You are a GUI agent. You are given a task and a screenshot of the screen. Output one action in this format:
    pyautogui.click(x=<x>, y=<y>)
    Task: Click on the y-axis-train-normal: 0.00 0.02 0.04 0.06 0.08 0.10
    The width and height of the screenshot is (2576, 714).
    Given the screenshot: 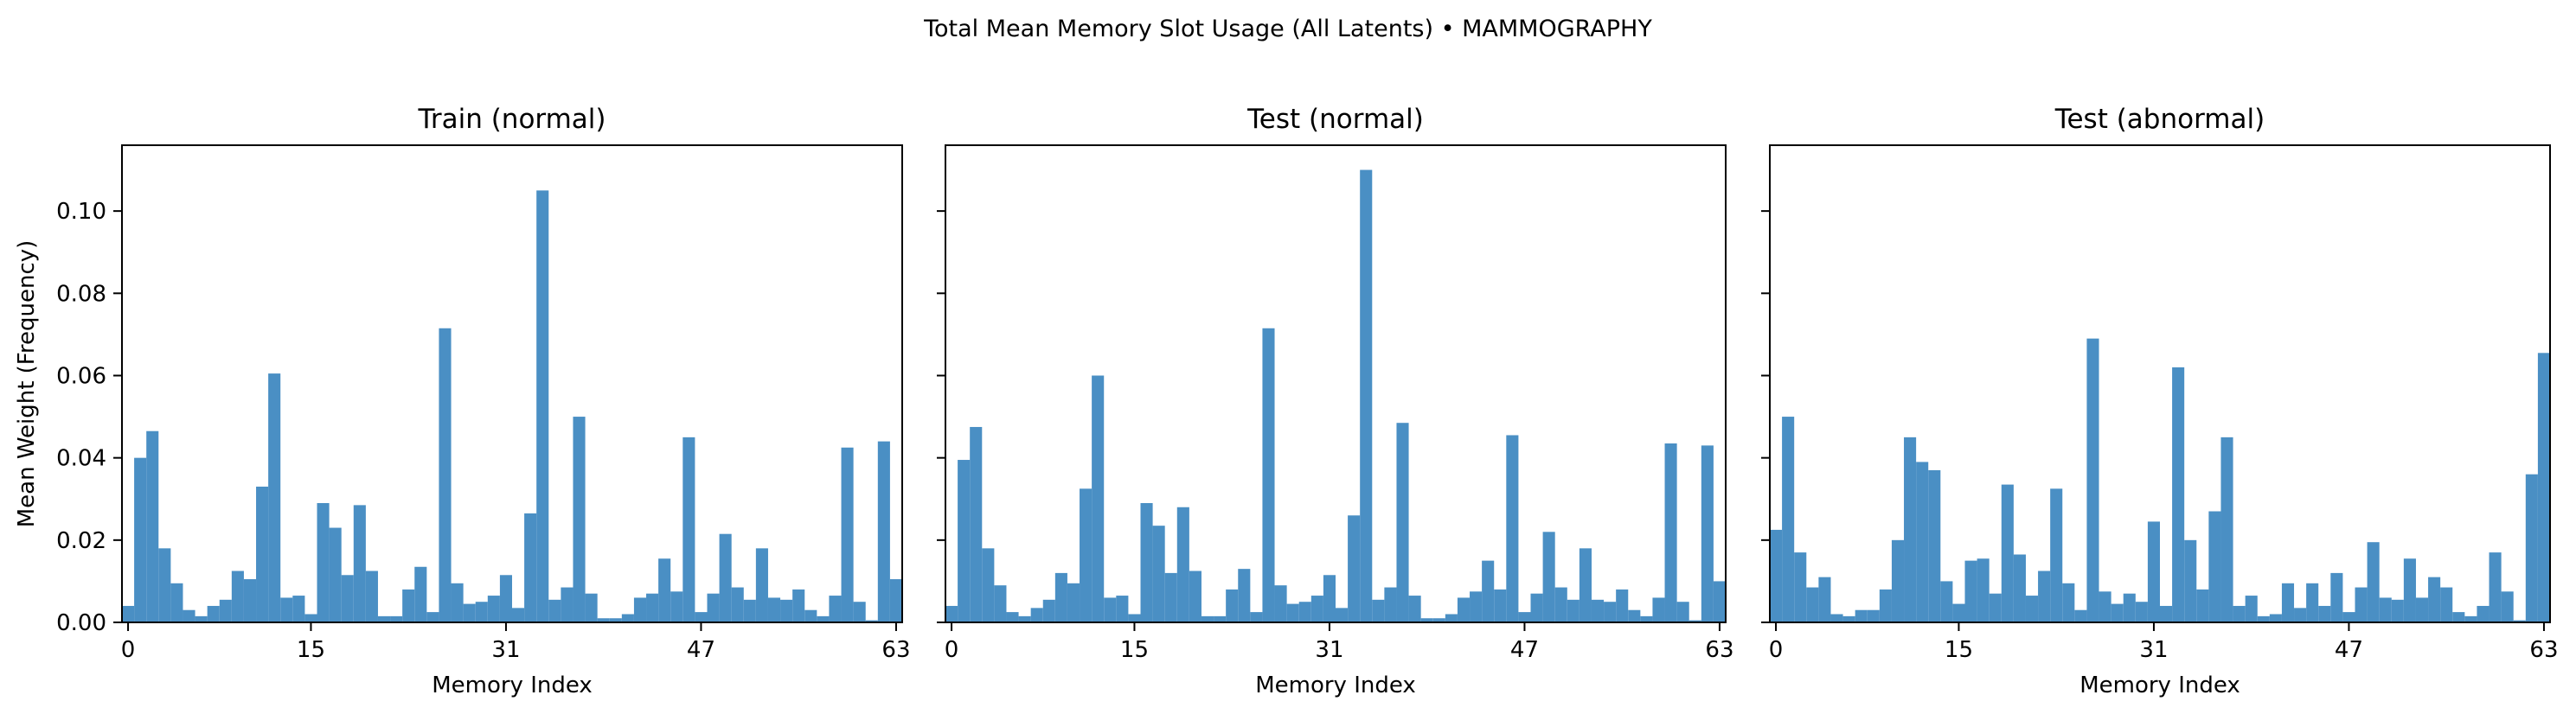 What is the action you would take?
    pyautogui.click(x=89, y=418)
    